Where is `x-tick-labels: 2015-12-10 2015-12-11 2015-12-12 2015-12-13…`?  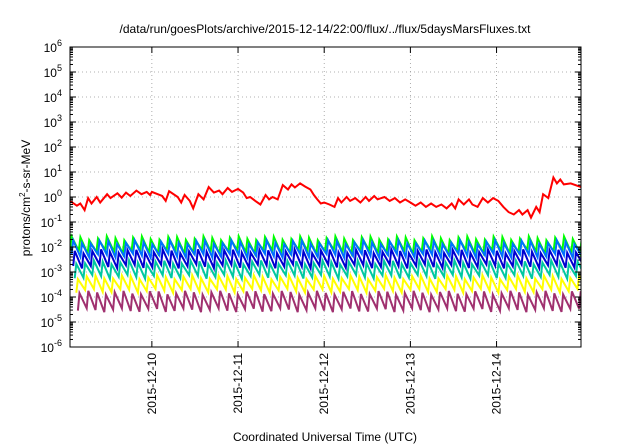
x-tick-labels: 2015-12-10 2015-12-11 2015-12-12 2015-12-13… is located at coordinates (324, 384).